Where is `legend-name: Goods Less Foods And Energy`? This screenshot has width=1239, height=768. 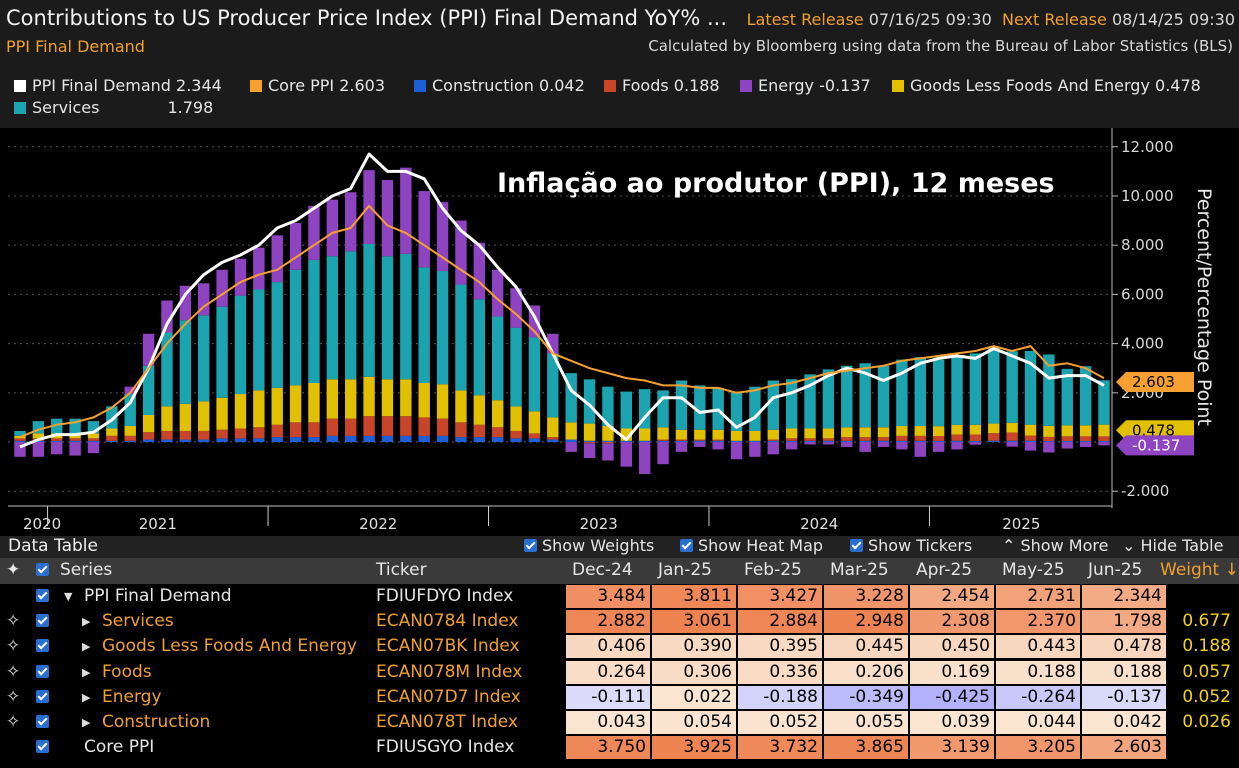 legend-name: Goods Less Foods And Energy is located at coordinates (1030, 85).